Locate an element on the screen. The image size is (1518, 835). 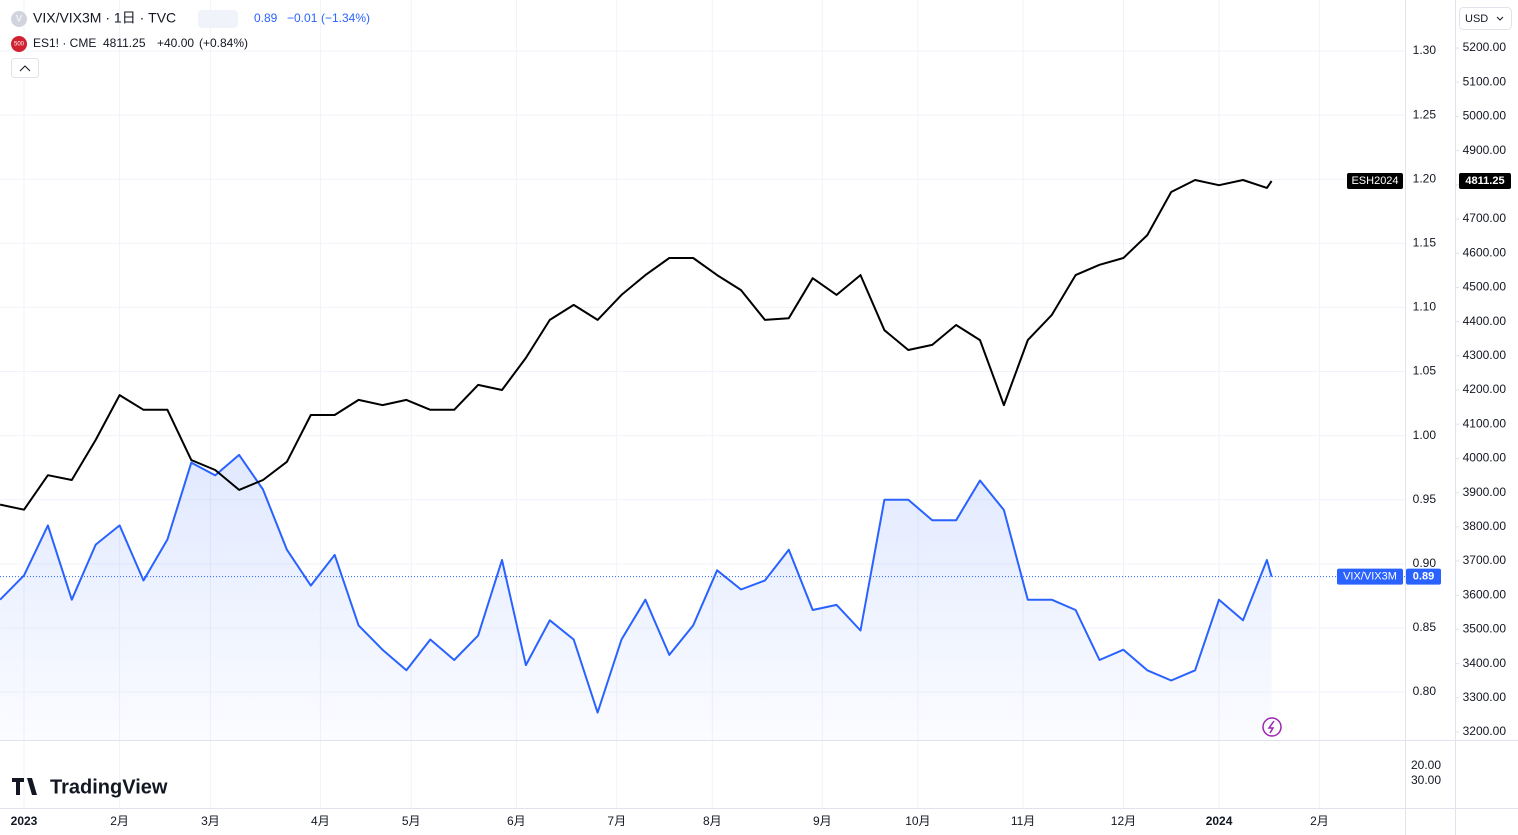
legend-change: −0.01 is located at coordinates (302, 18).